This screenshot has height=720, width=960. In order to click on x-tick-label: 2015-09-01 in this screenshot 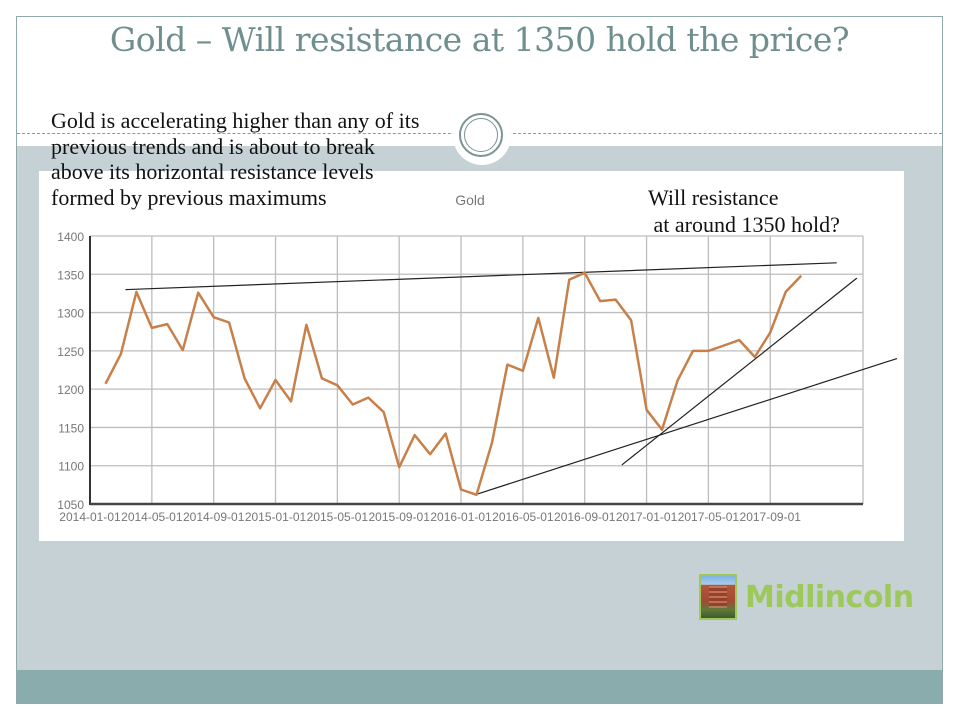, I will do `click(400, 517)`.